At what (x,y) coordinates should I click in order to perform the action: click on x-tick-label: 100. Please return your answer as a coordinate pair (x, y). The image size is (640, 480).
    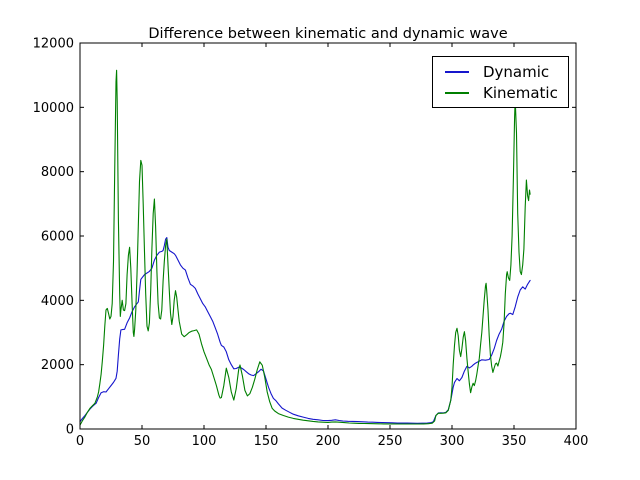
    Looking at the image, I should click on (204, 441).